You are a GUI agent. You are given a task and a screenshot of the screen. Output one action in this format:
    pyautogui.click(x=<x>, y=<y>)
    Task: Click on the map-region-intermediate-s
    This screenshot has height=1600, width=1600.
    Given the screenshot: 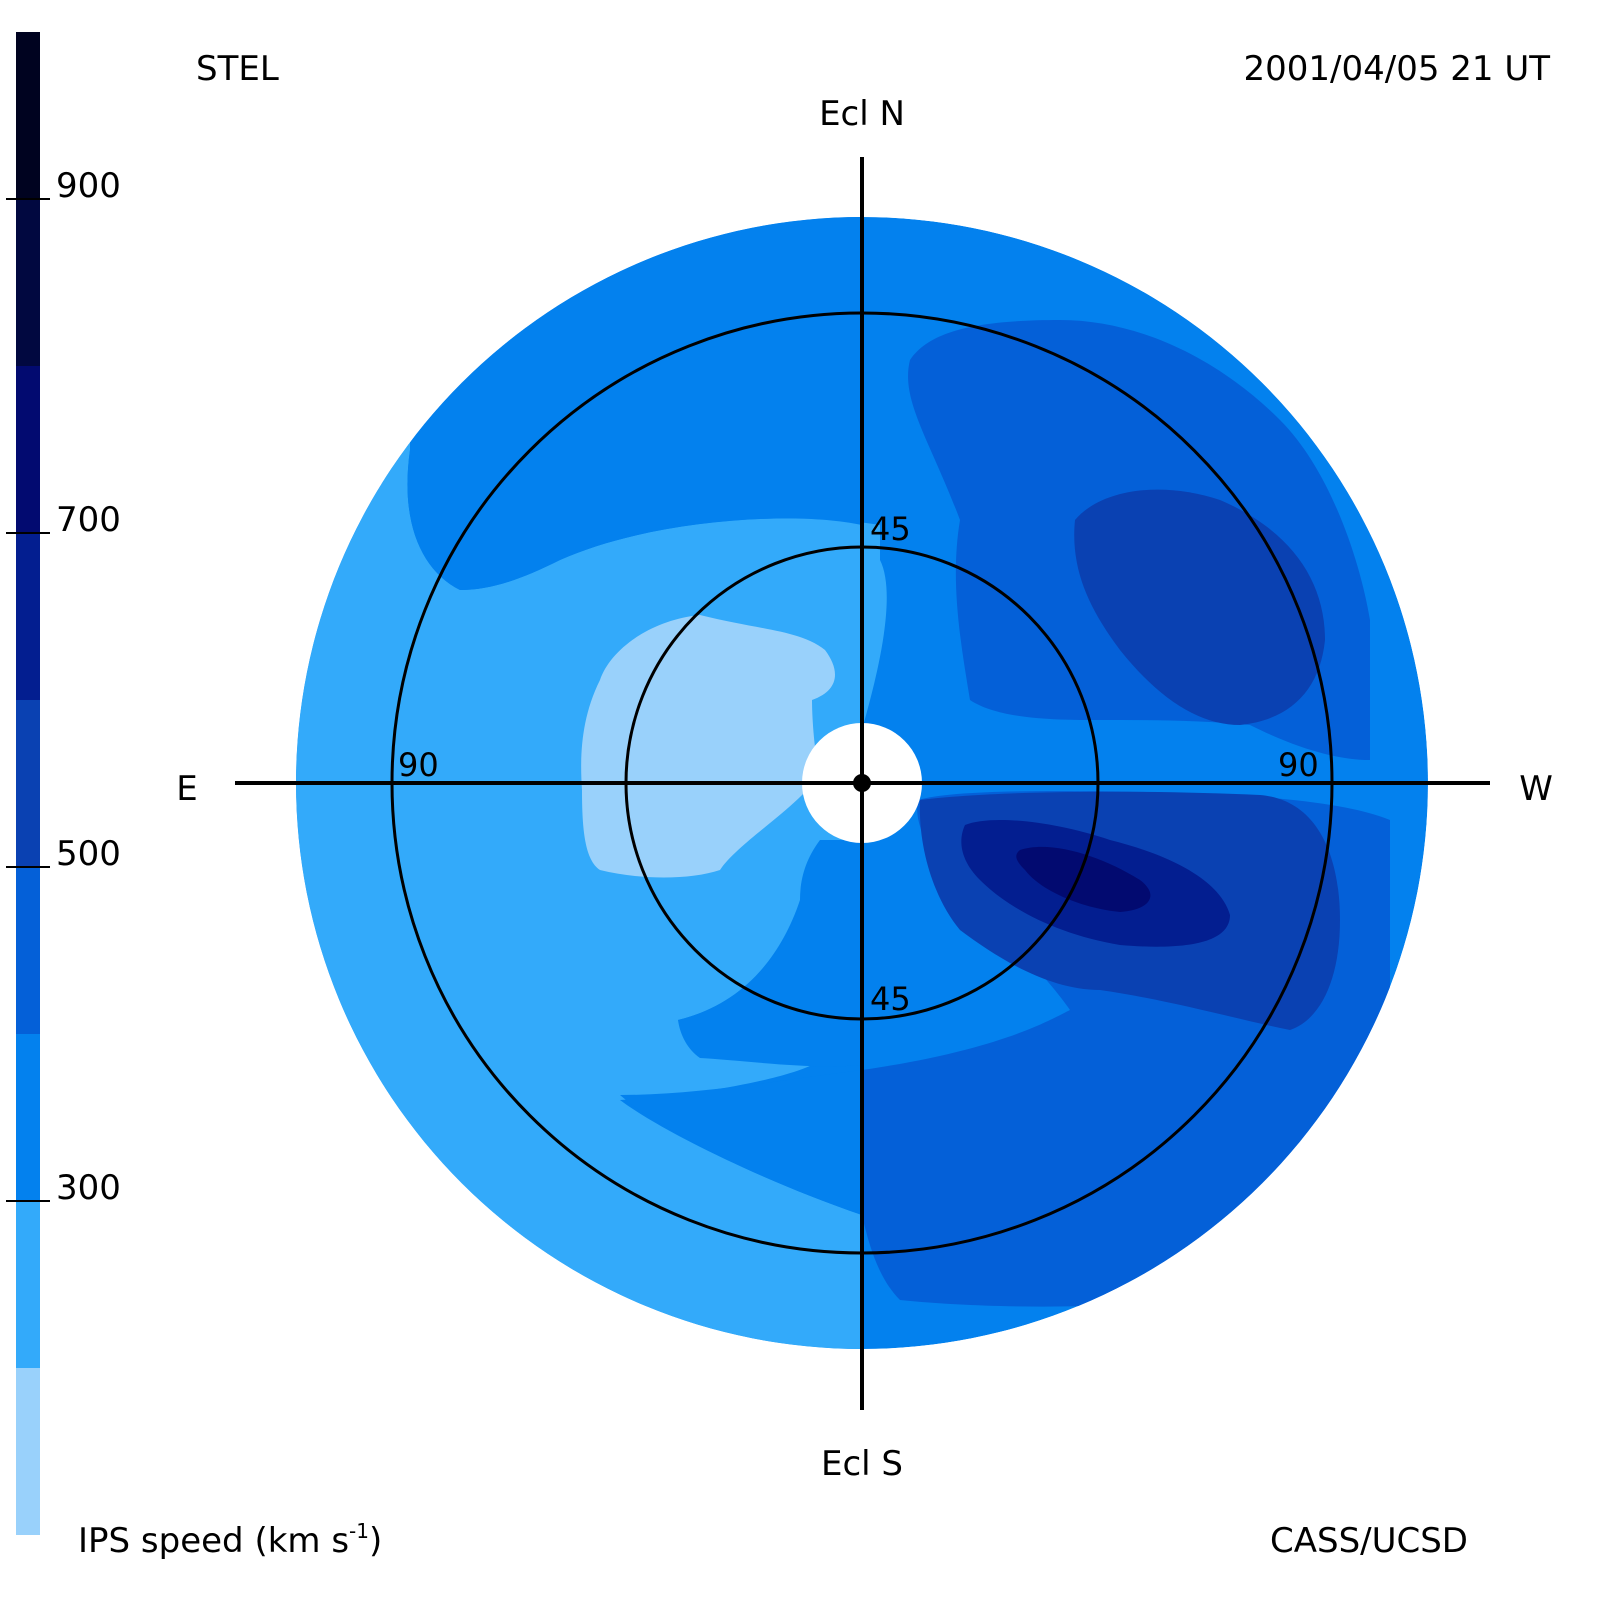 What is the action you would take?
    pyautogui.click(x=741, y=1142)
    